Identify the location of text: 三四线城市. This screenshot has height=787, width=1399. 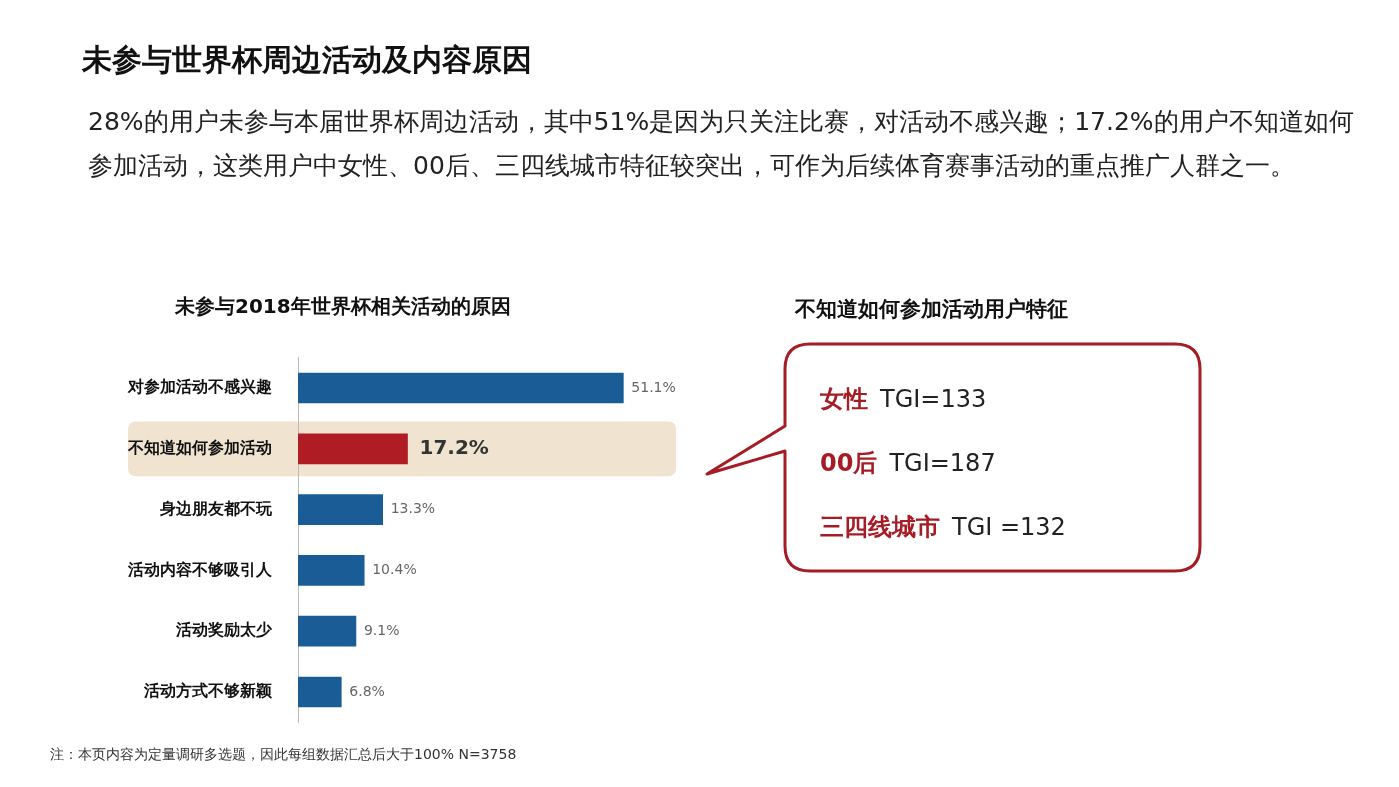
(880, 527).